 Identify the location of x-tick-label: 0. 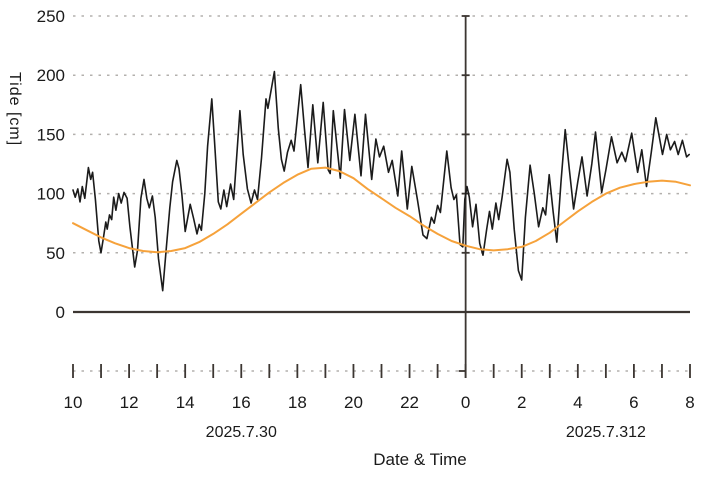
(465, 402).